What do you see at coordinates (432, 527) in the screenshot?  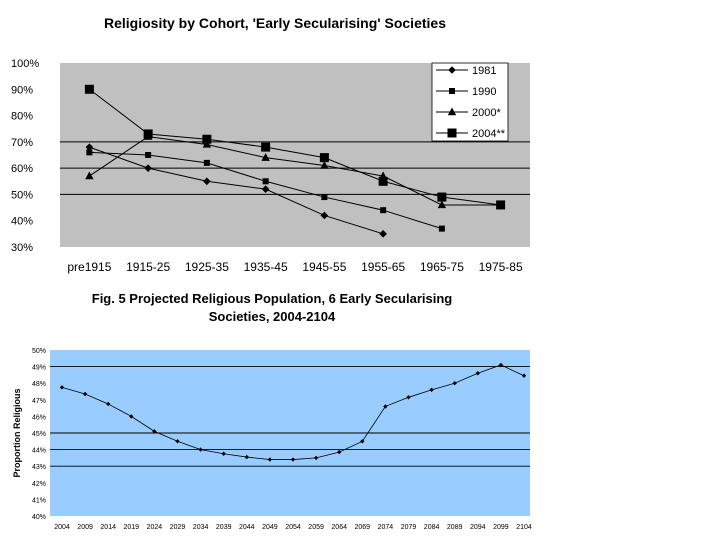 I see `x-tick-label: 2084` at bounding box center [432, 527].